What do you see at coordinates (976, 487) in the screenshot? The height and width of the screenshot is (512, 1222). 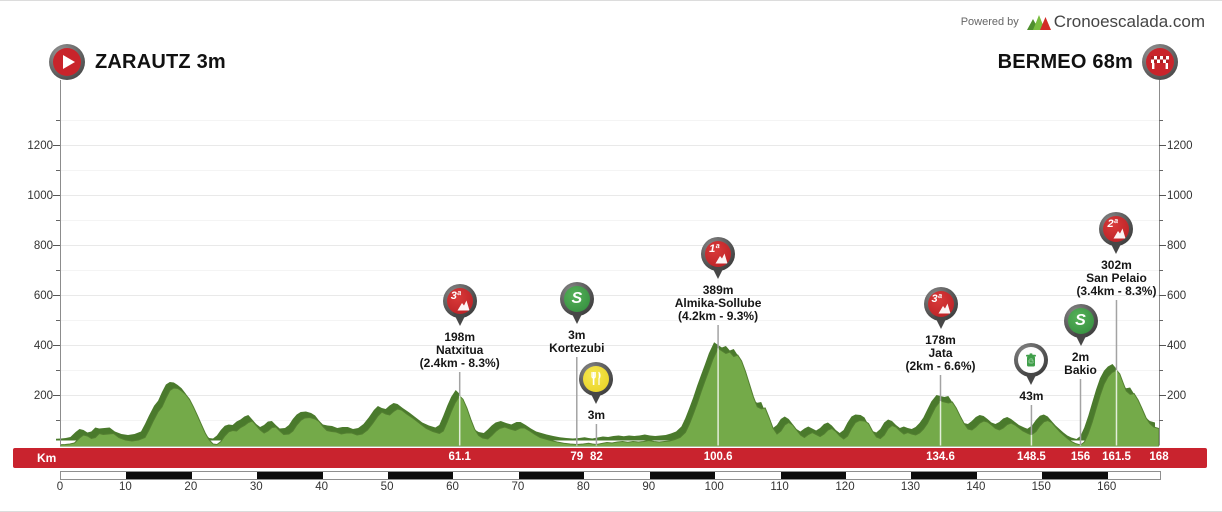 I see `x-axis-label: 140` at bounding box center [976, 487].